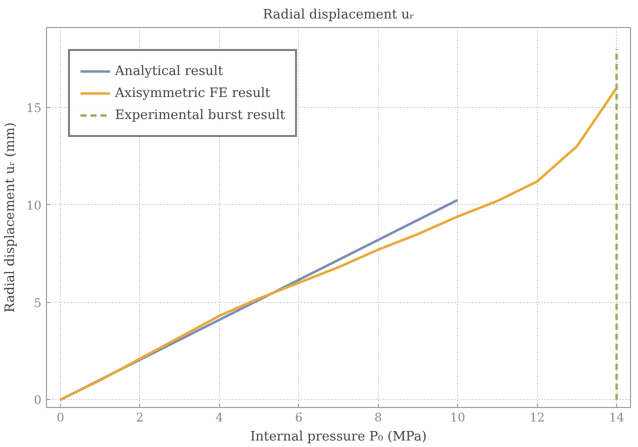  What do you see at coordinates (38, 400) in the screenshot?
I see `y-tick-label: 0` at bounding box center [38, 400].